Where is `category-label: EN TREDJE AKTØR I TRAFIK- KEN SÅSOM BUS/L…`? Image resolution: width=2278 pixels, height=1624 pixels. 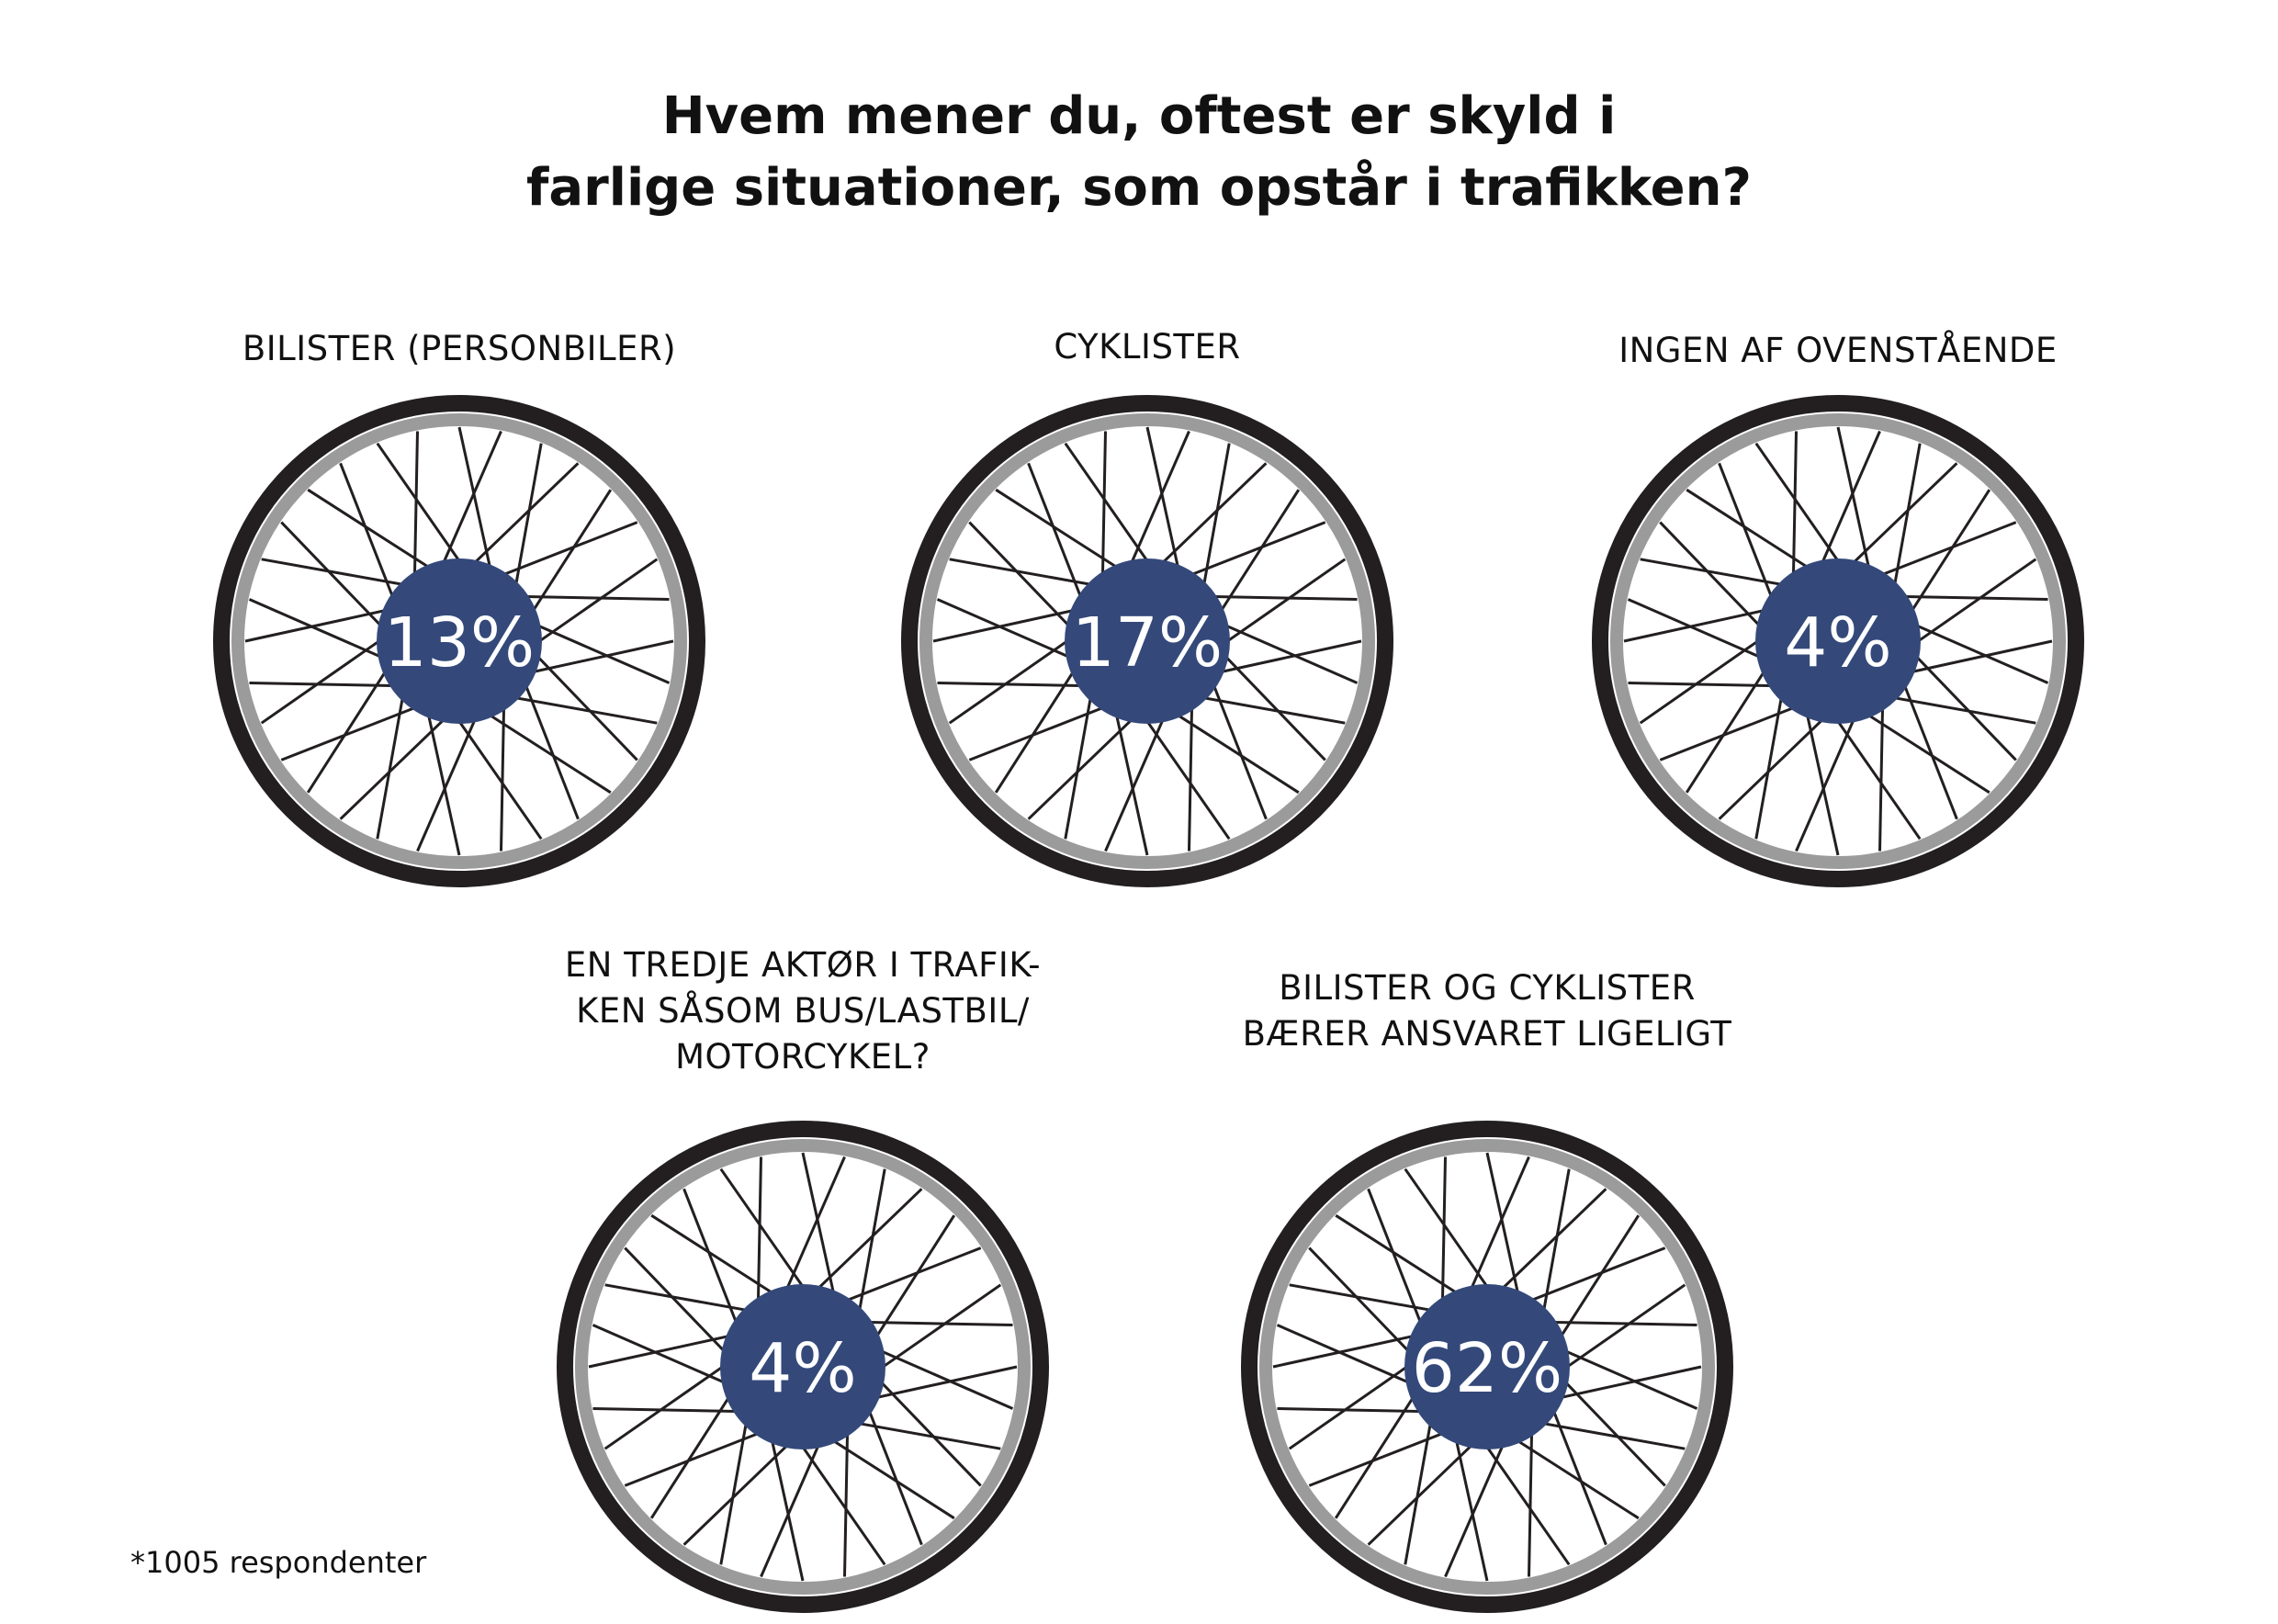 category-label: EN TREDJE AKTØR I TRAFIK- KEN SÅSOM BUS/L… is located at coordinates (803, 1011).